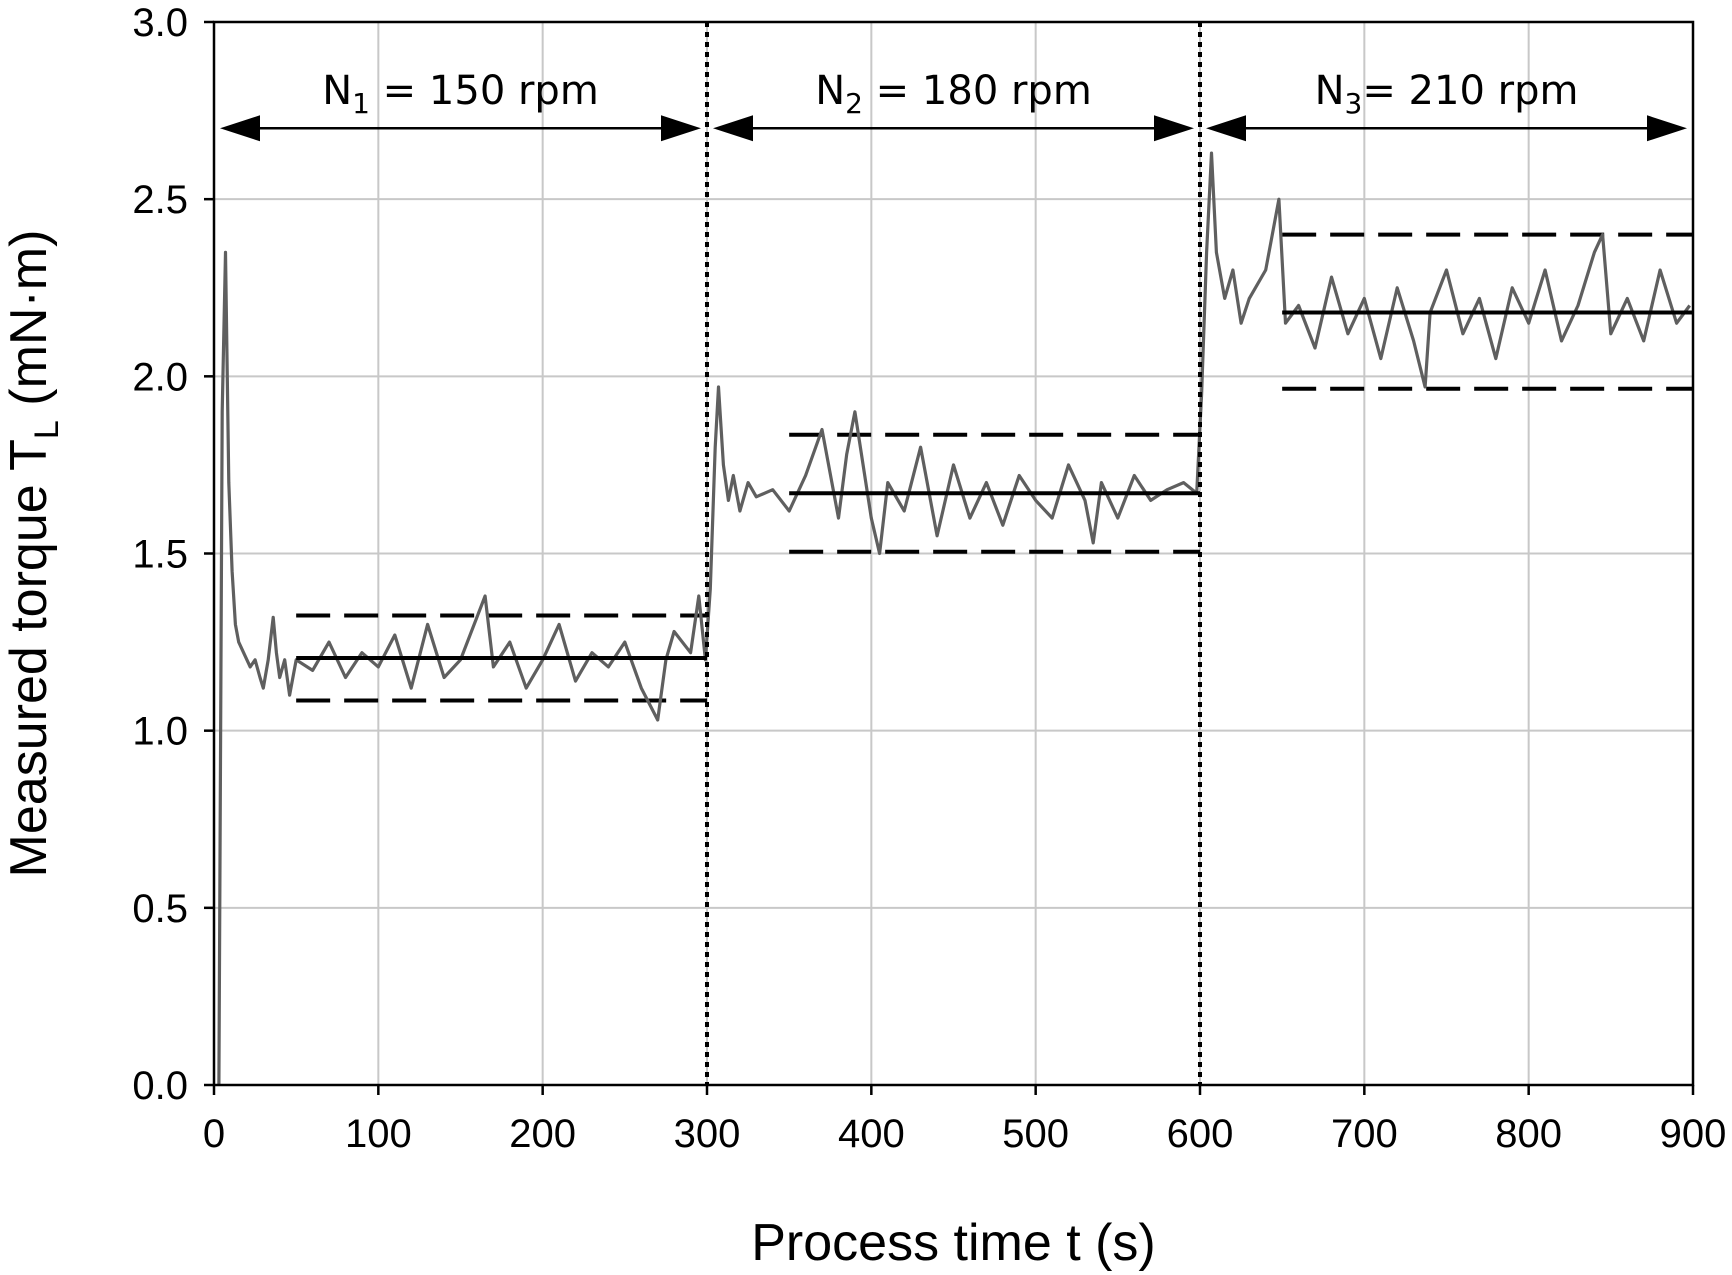 The width and height of the screenshot is (1732, 1275). What do you see at coordinates (854, 103) in the screenshot?
I see `region-label-subscript: 2` at bounding box center [854, 103].